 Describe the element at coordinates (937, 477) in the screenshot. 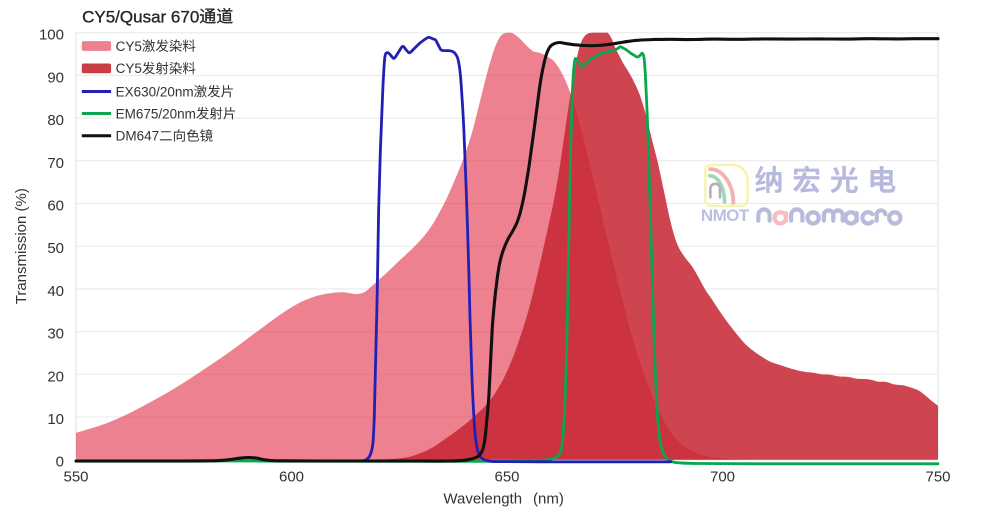

I see `svg-text: 750` at that location.